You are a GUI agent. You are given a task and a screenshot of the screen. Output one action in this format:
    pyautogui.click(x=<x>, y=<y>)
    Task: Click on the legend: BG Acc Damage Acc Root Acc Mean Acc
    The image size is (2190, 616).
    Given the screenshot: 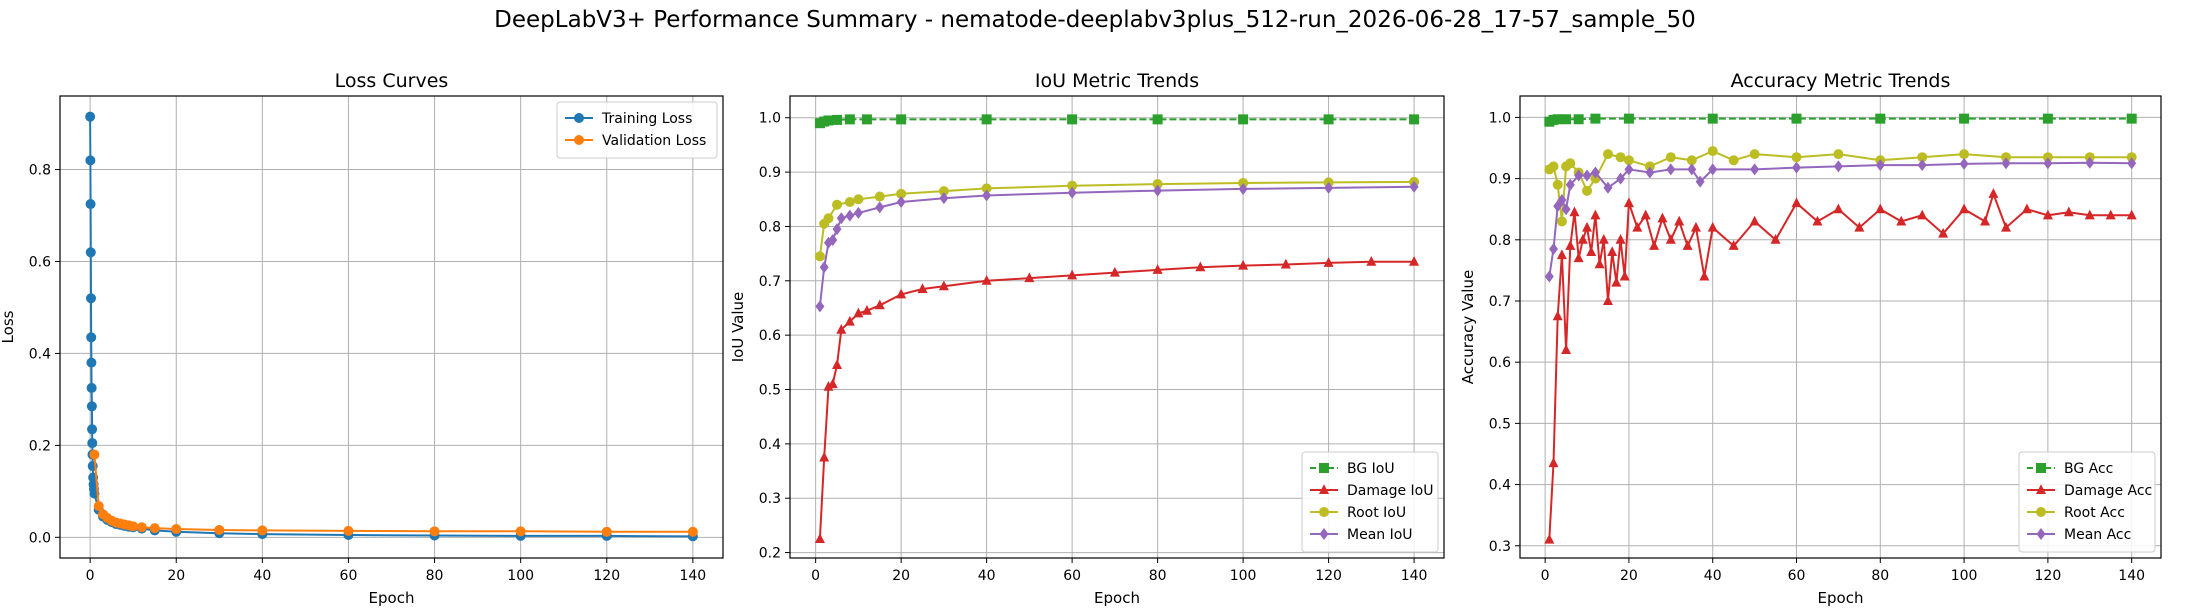 What is the action you would take?
    pyautogui.click(x=2087, y=502)
    